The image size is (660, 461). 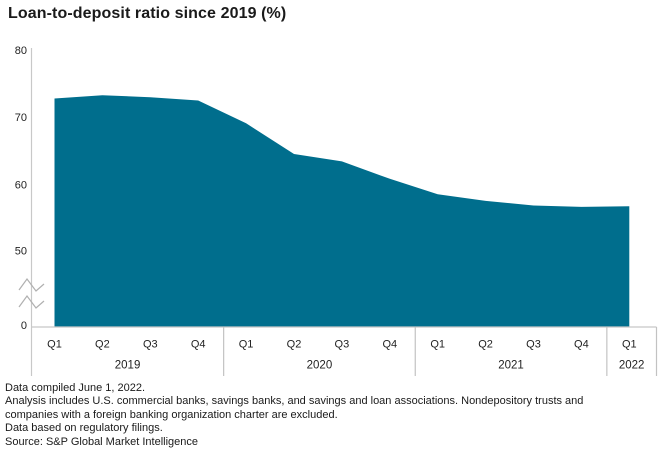 I want to click on footnote-line: Data based on regulatory filings., so click(x=84, y=428).